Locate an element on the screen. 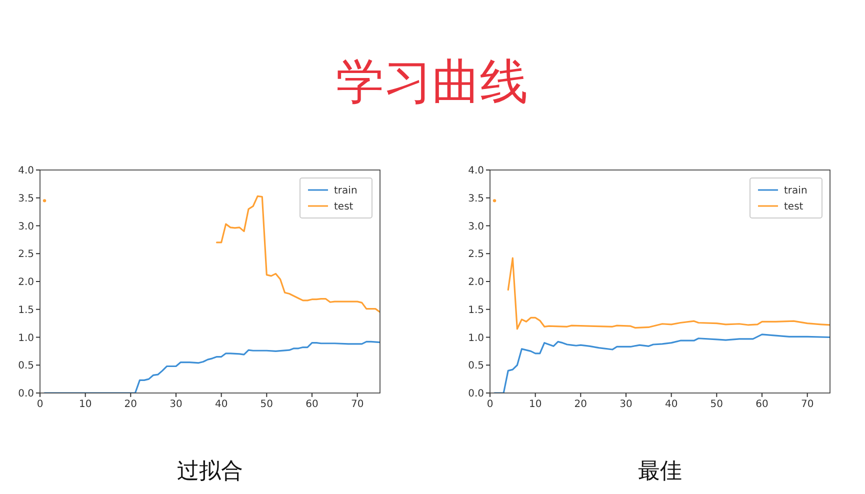  x-axis-title: 过拟合 is located at coordinates (210, 471).